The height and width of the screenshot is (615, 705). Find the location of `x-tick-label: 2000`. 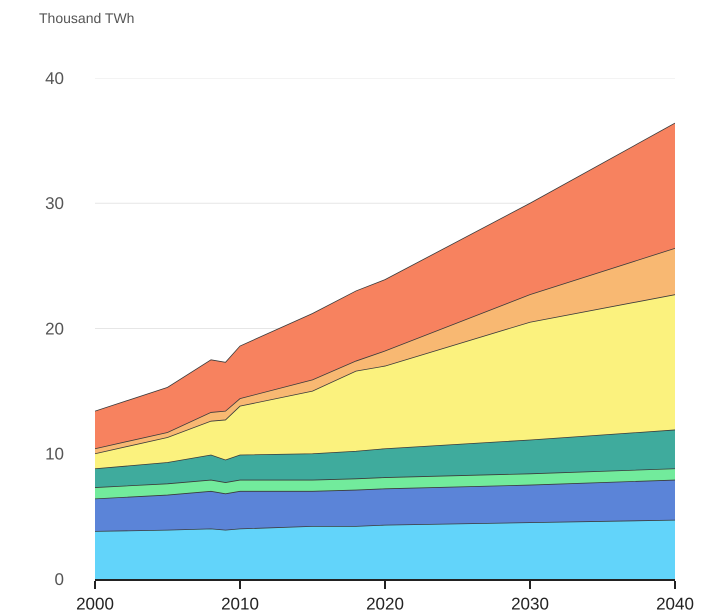

x-tick-label: 2000 is located at coordinates (95, 604).